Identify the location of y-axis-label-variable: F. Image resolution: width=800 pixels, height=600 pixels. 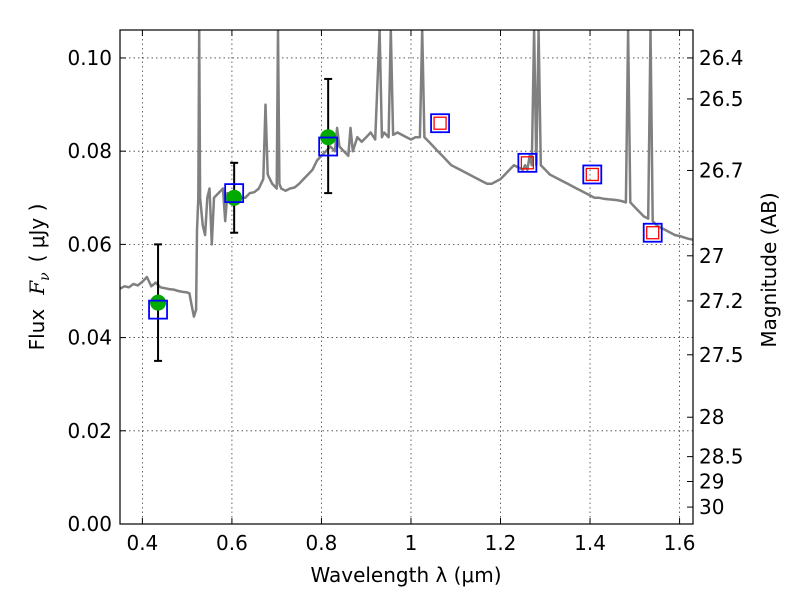
(37, 288).